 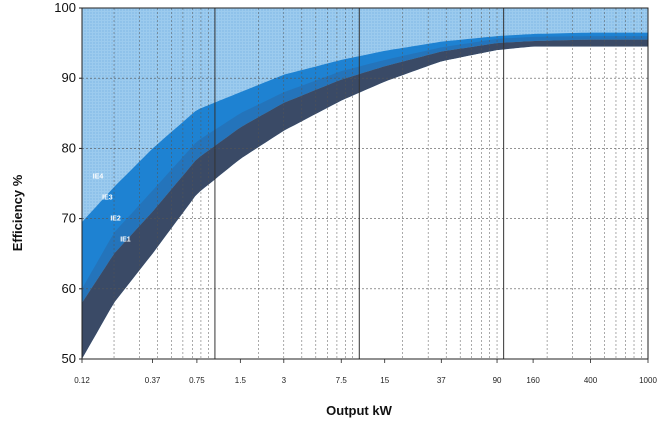 I want to click on x-tick-label: 0.12, so click(x=82, y=380).